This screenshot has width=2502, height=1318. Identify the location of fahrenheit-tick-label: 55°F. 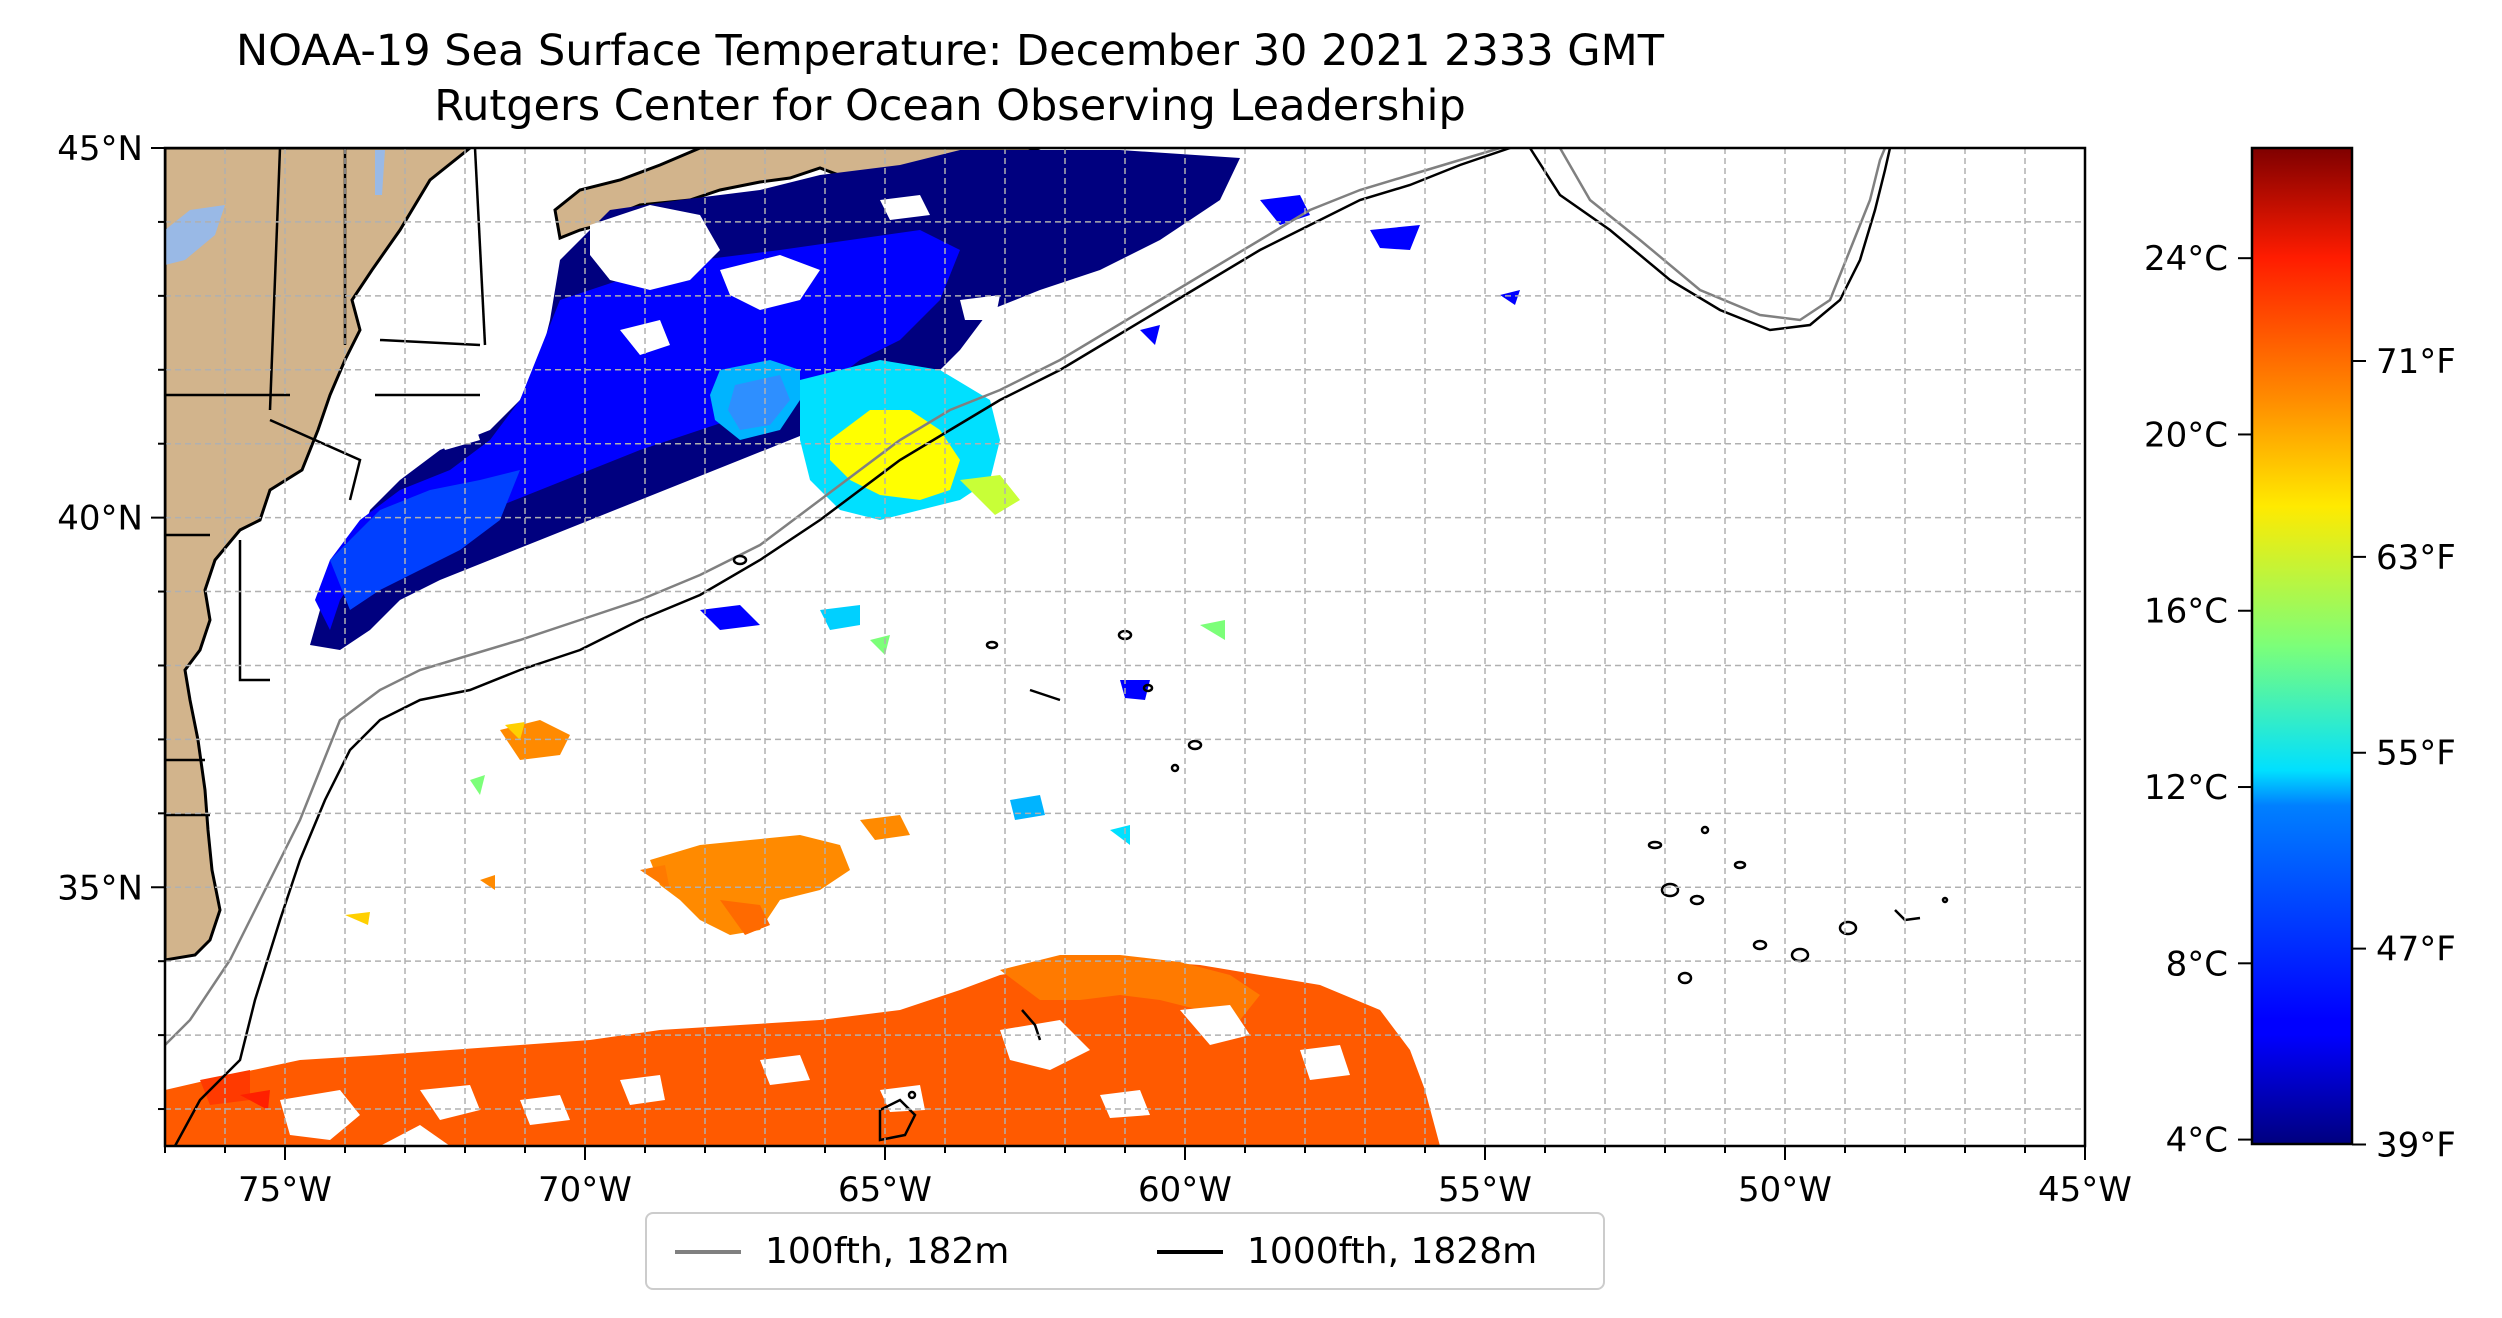
(2416, 754).